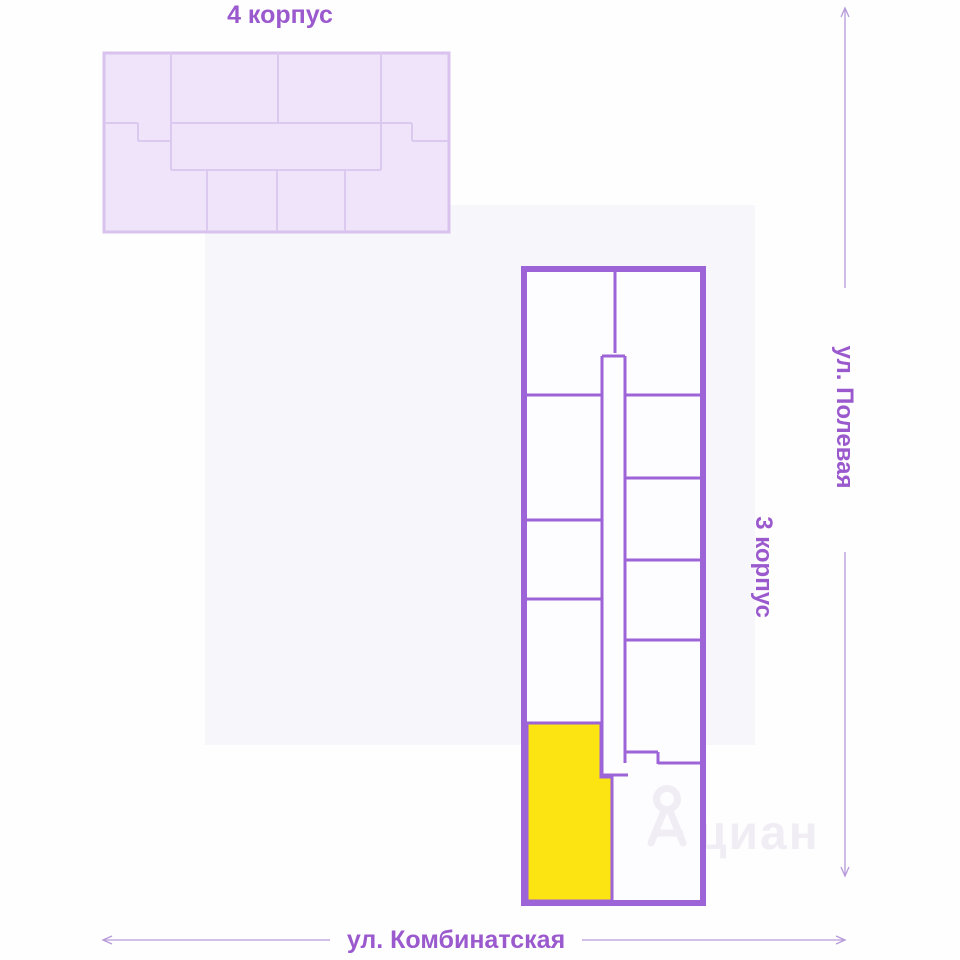 The image size is (960, 960). What do you see at coordinates (667, 816) in the screenshot?
I see `cian-pin-logo-icon` at bounding box center [667, 816].